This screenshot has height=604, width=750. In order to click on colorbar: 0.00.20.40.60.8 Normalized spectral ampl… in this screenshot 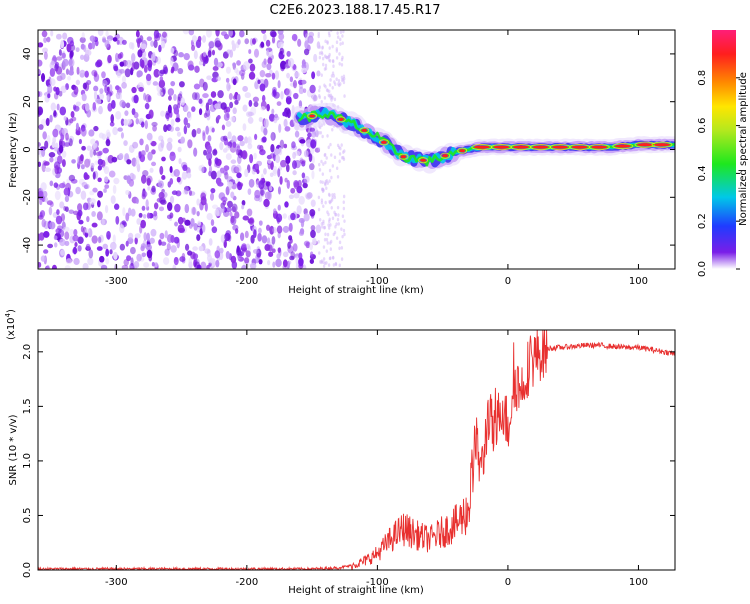, I will do `click(723, 153)`.